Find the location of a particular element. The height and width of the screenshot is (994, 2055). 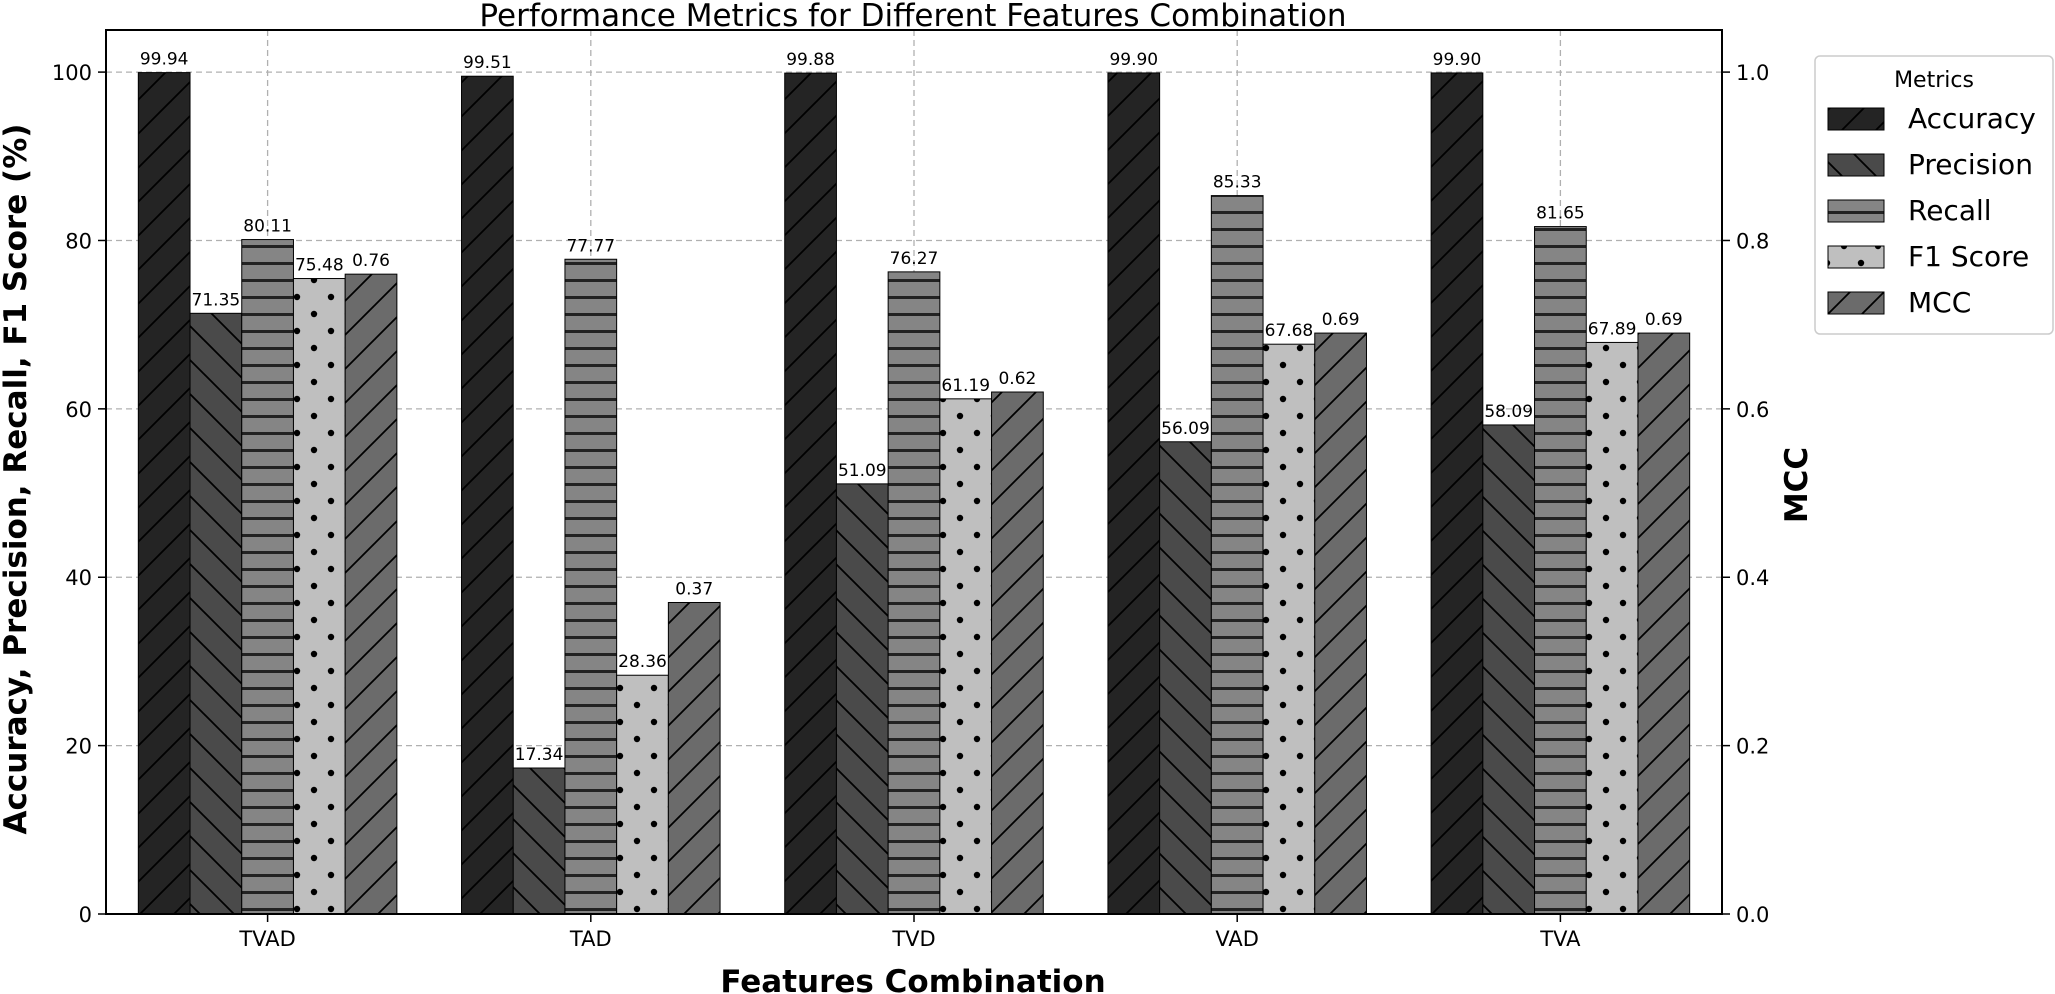

x-tick-label: VAD is located at coordinates (1237, 939).